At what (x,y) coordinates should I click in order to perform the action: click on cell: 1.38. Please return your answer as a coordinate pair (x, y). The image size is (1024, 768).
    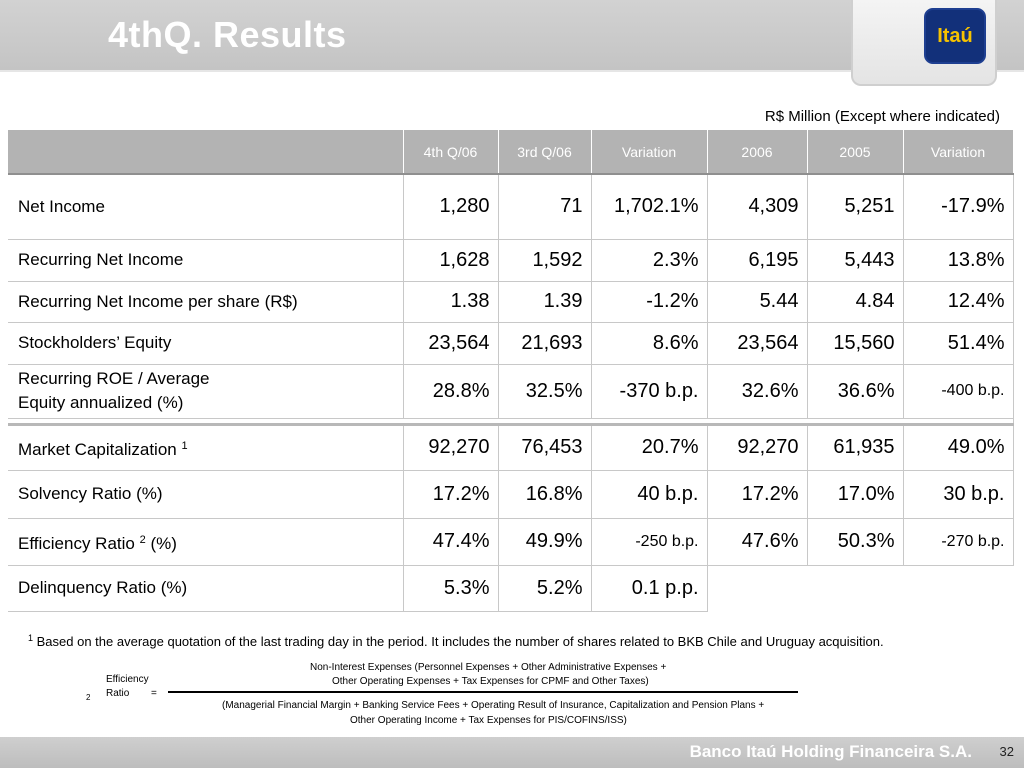
    Looking at the image, I should click on (451, 302).